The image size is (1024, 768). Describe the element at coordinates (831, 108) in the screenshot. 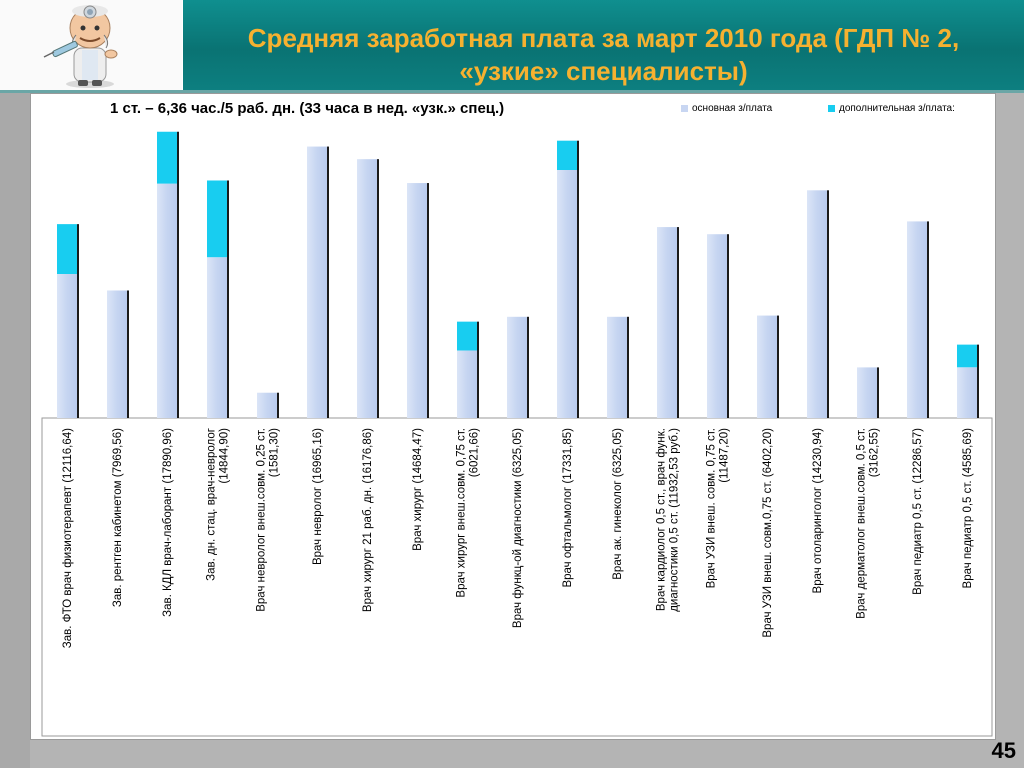

I see `legend-swatch-extra` at that location.